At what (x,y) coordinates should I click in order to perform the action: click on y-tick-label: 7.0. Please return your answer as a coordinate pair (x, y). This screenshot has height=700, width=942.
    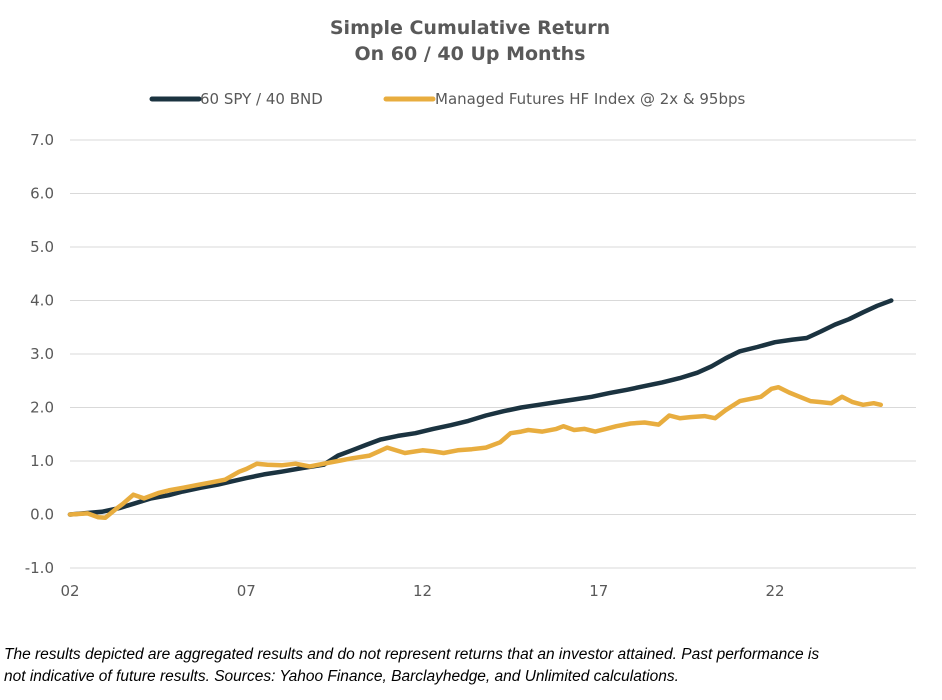
    Looking at the image, I should click on (42, 140).